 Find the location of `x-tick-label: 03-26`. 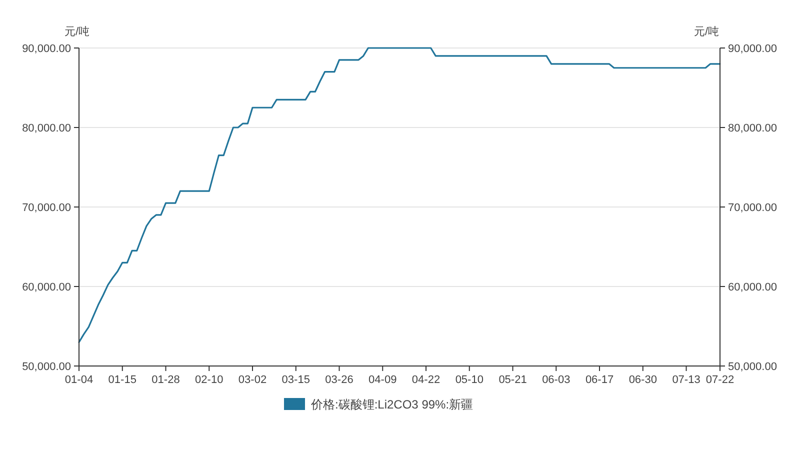

x-tick-label: 03-26 is located at coordinates (339, 380).